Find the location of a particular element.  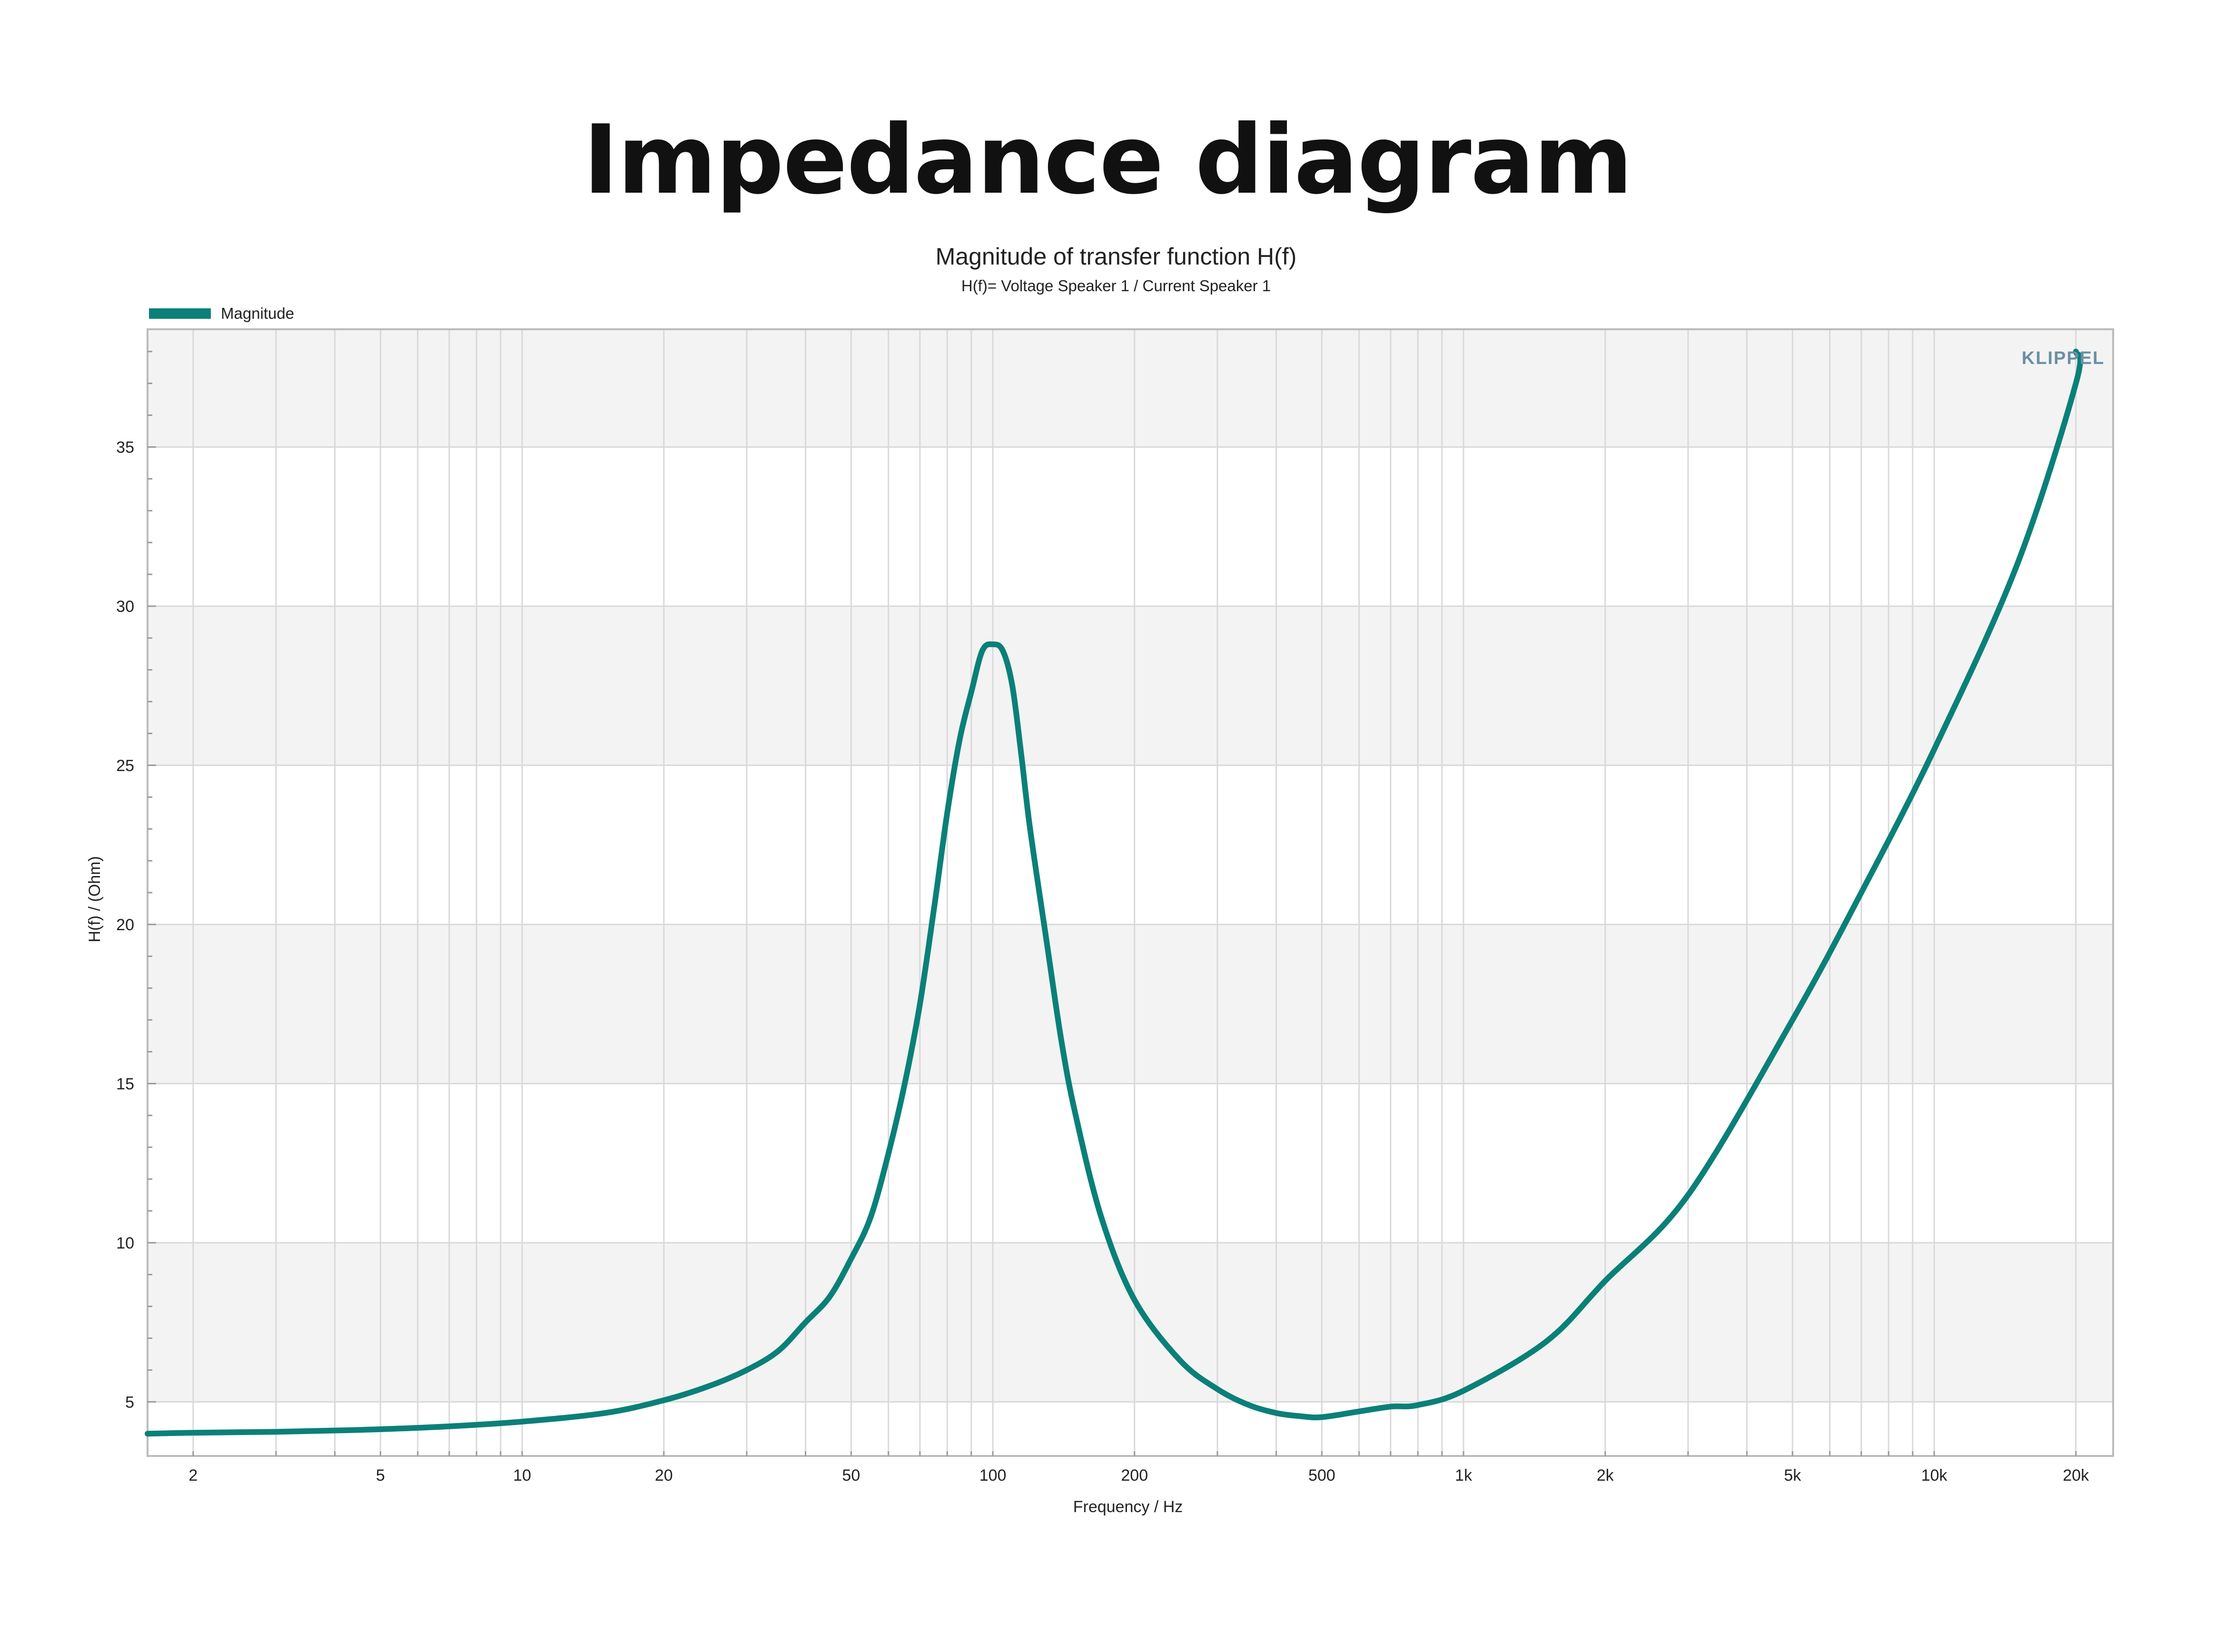

x-tick-label: 2 is located at coordinates (193, 1476).